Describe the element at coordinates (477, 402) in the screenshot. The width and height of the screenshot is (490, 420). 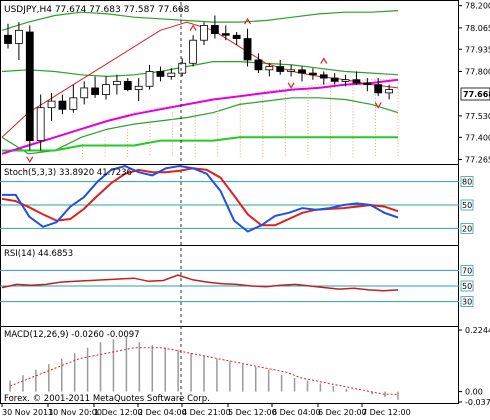
I see `macd-tick-label: -0.0379` at that location.